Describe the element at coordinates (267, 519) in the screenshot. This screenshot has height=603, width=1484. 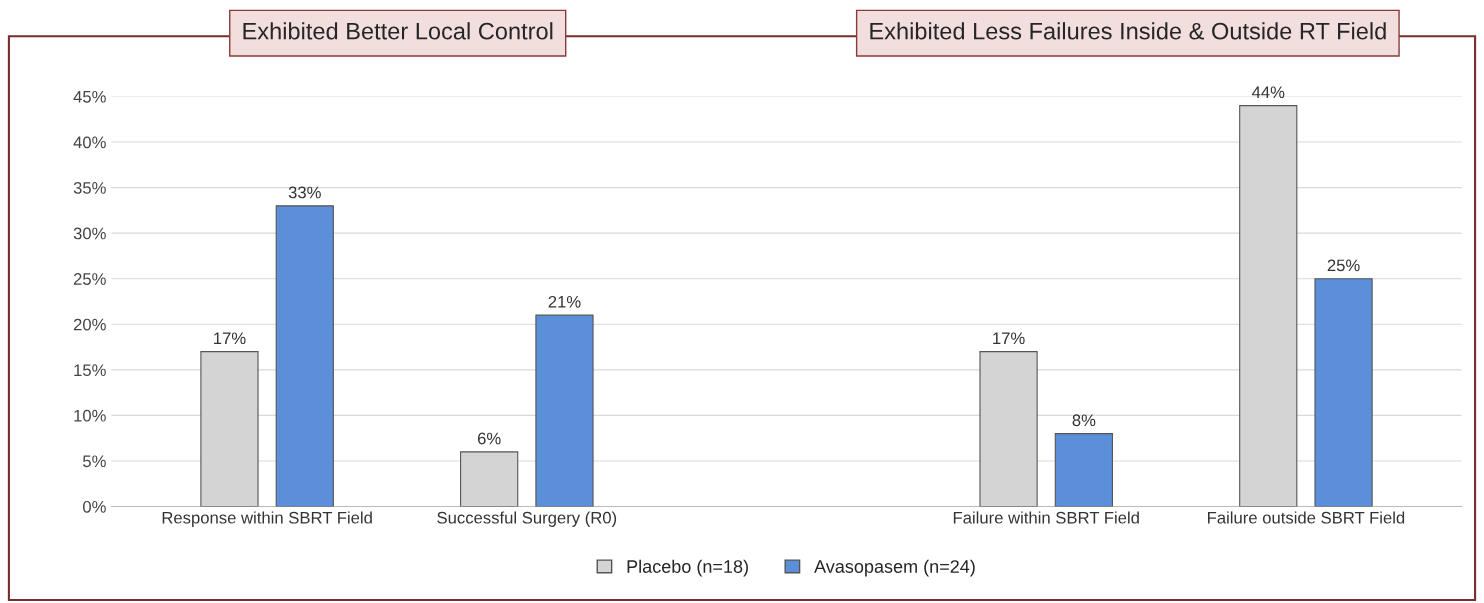
I see `x-tick-label: Response within SBRT Field` at that location.